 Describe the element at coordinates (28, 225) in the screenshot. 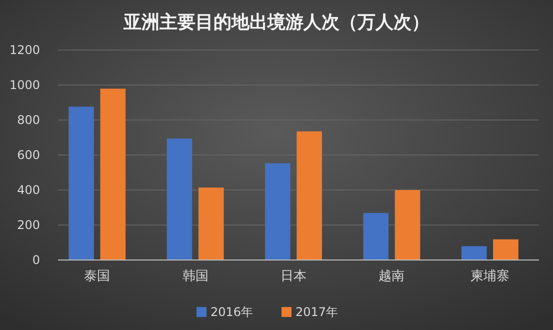

I see `y-tick-label: 200` at that location.